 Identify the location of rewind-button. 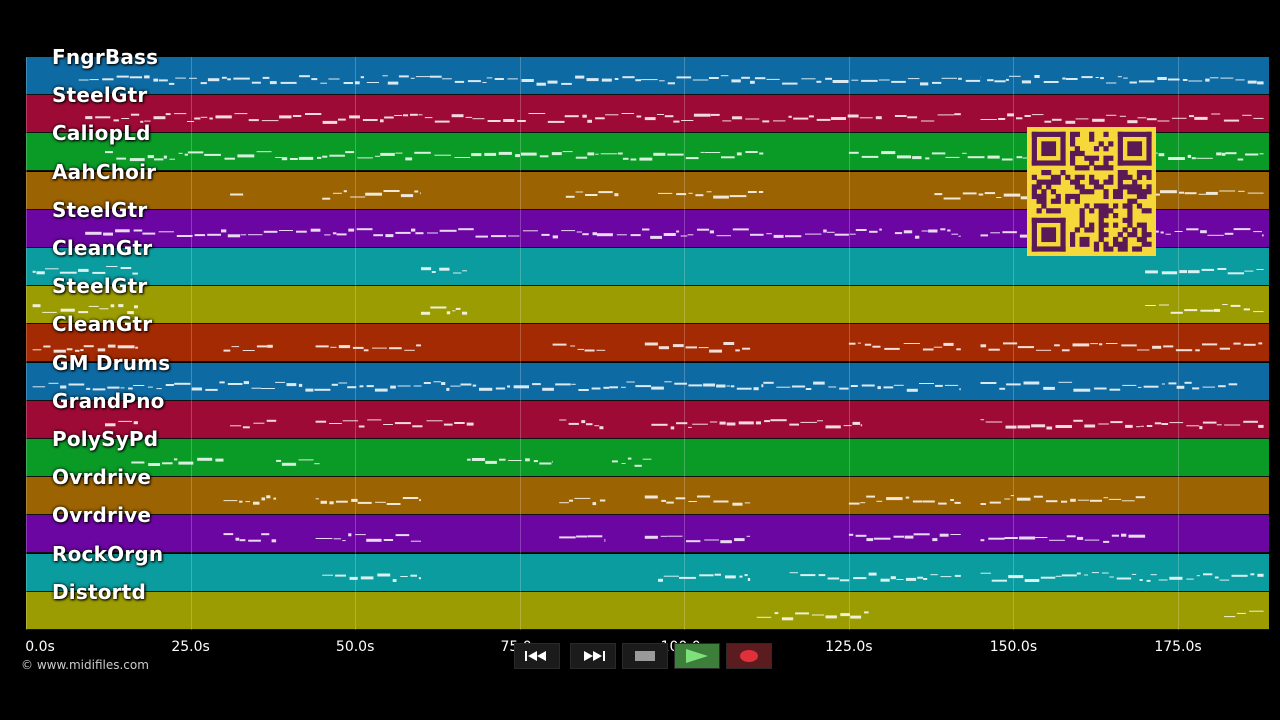
(537, 656).